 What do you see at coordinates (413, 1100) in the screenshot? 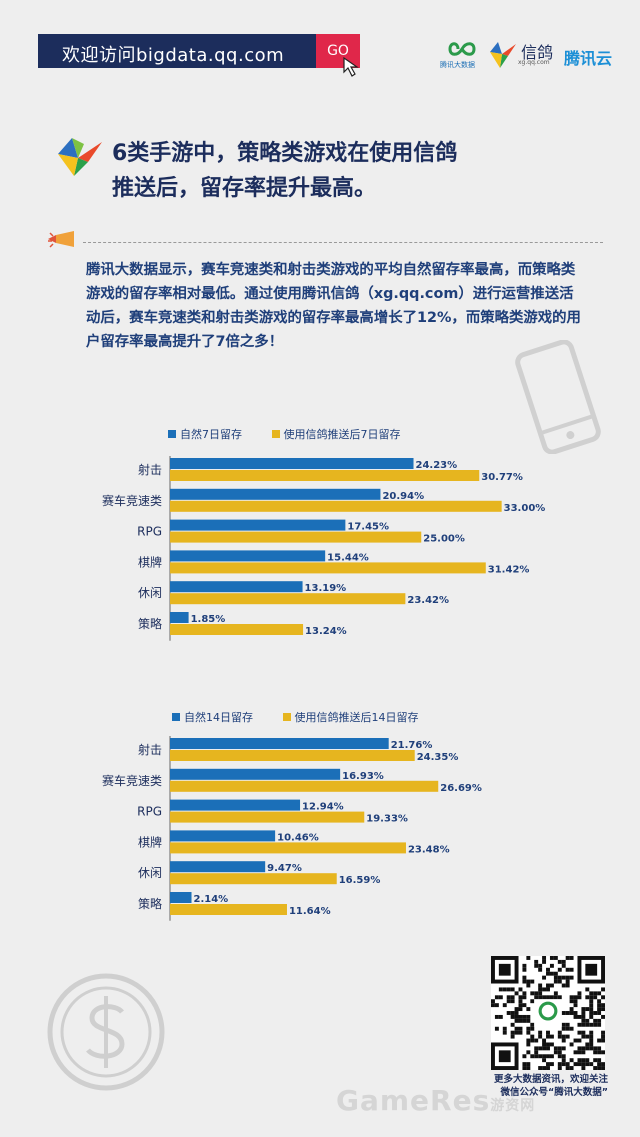
I see `watermark-main: GameRes` at bounding box center [413, 1100].